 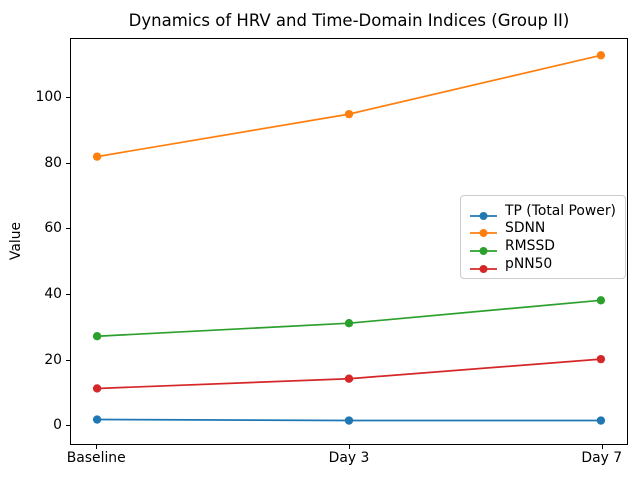 I want to click on legend-item: SDNN, so click(x=542, y=229).